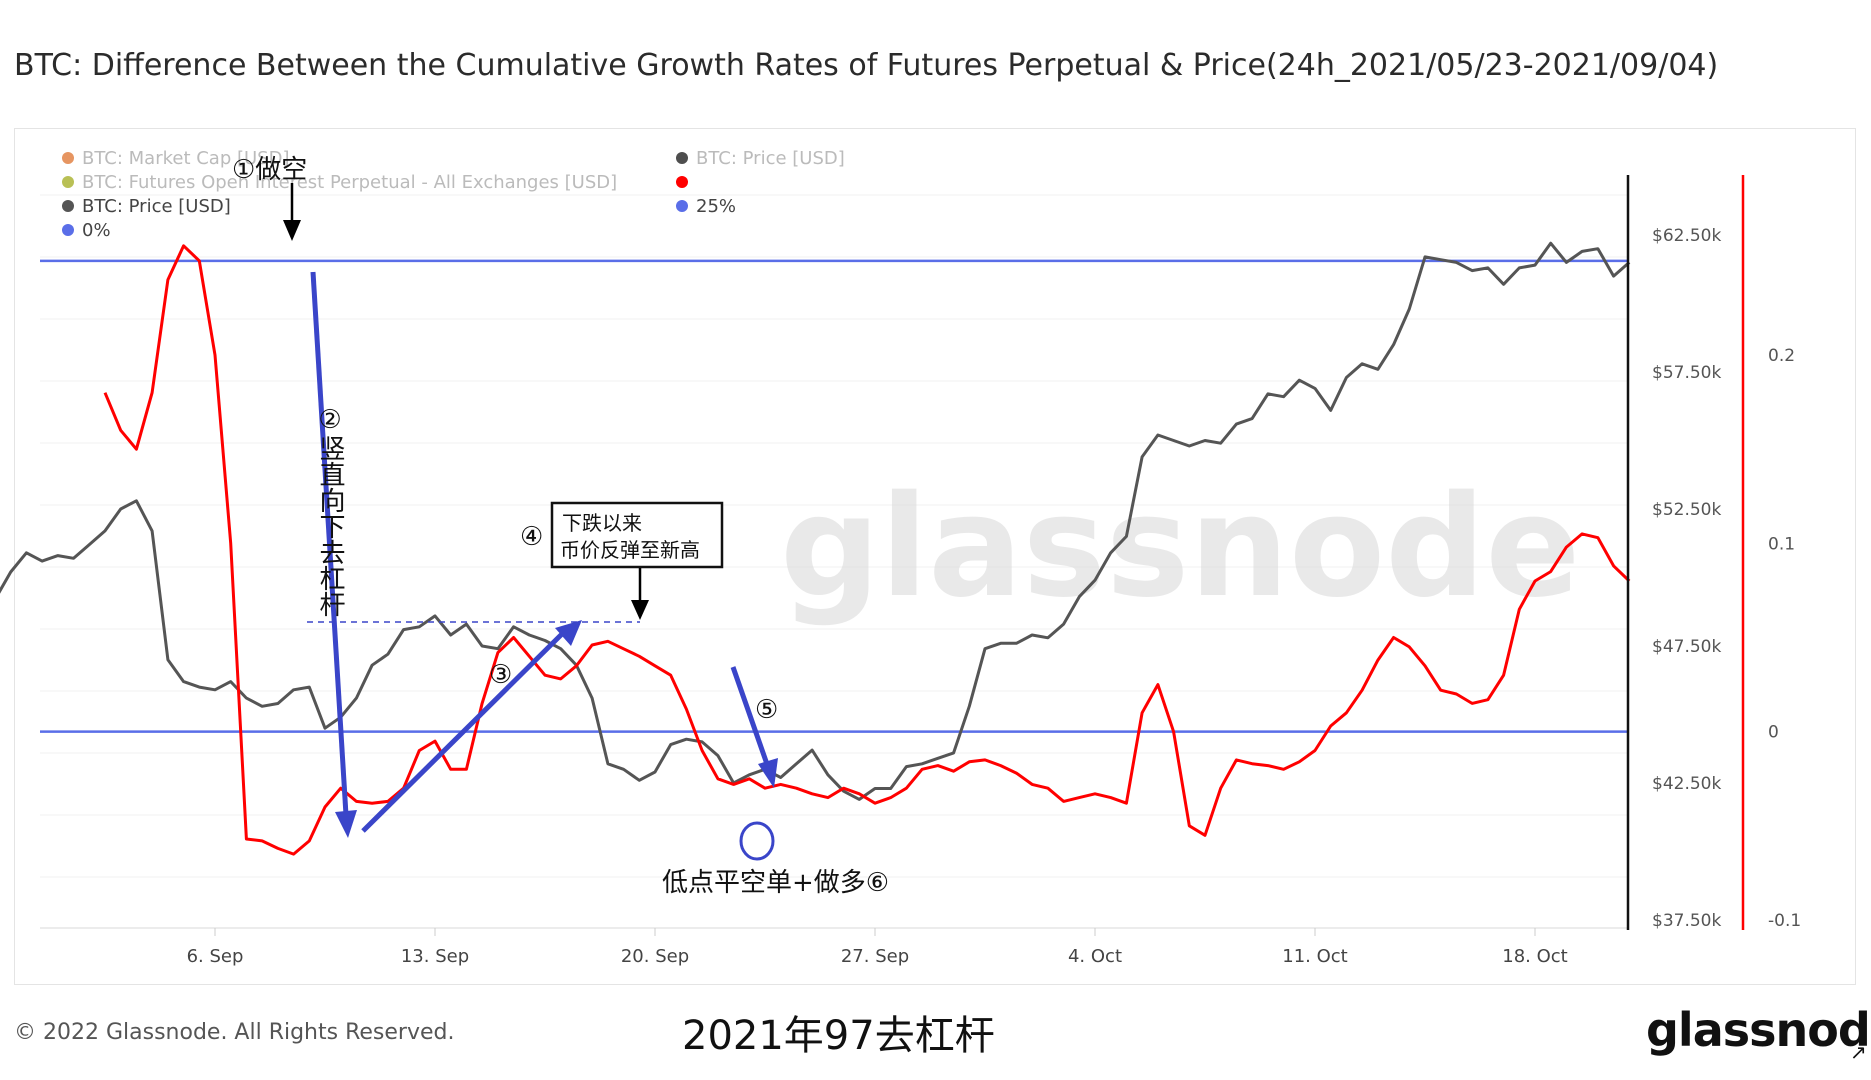 The width and height of the screenshot is (1871, 1080). Describe the element at coordinates (768, 773) in the screenshot. I see `annotation-arrowhead-drop` at that location.